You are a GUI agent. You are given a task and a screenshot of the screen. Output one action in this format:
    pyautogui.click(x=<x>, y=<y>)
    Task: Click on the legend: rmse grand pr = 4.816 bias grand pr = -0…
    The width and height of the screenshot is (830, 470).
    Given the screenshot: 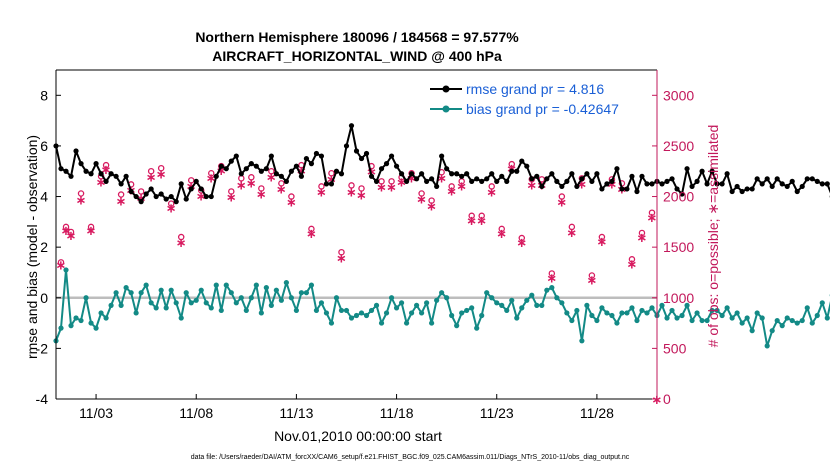 What is the action you would take?
    pyautogui.click(x=524, y=99)
    